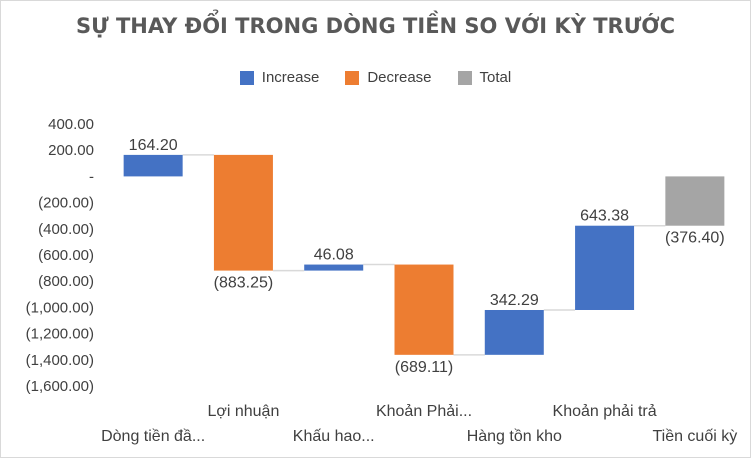  I want to click on y-tick-label: (200.00), so click(66, 203).